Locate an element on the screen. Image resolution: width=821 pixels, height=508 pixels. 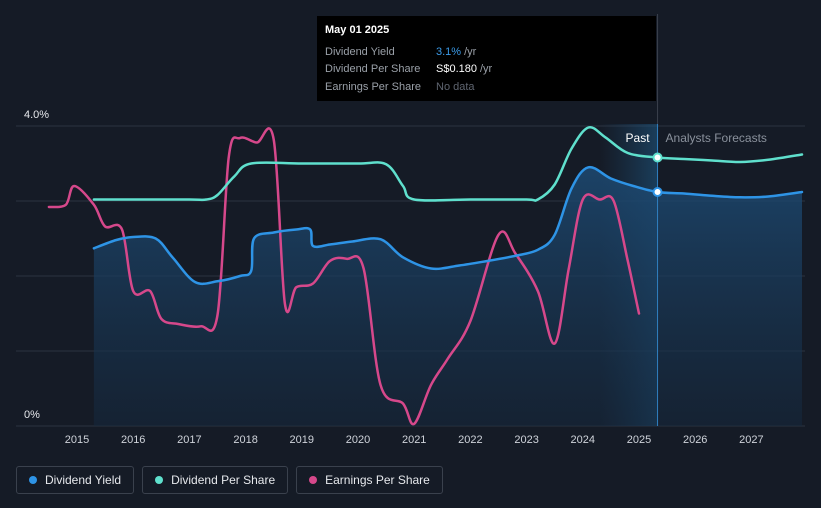
legend-item-dividend-per-share: Dividend Per Share is located at coordinates (215, 480).